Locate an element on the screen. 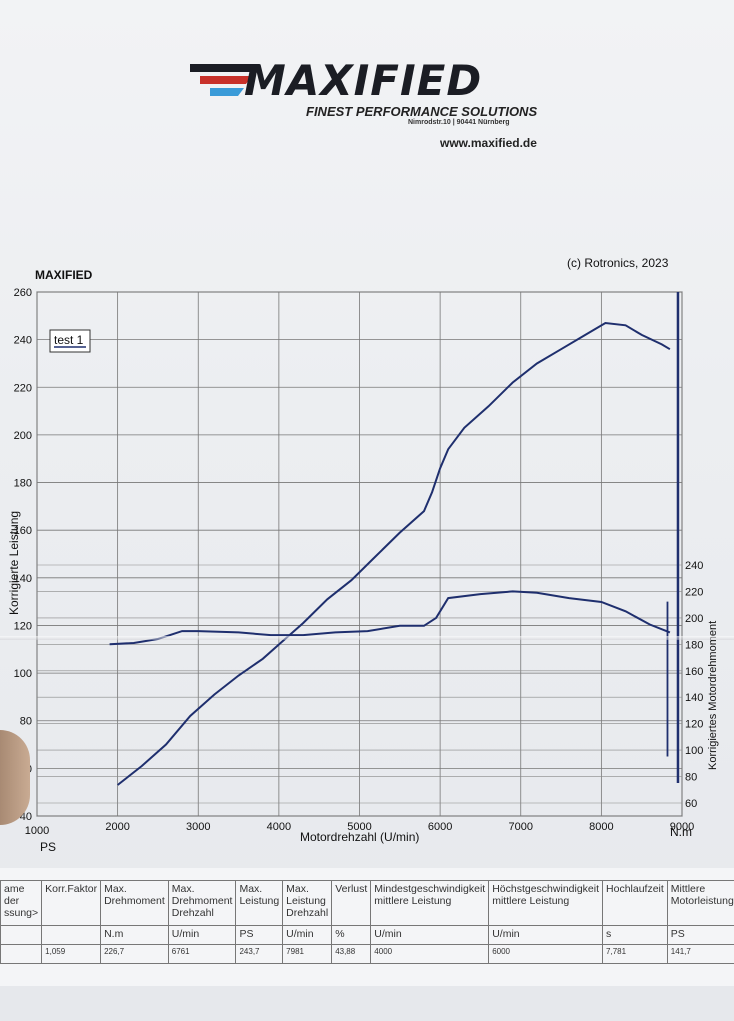 The image size is (734, 1021). table-value-cell: 226,7 is located at coordinates (134, 954).